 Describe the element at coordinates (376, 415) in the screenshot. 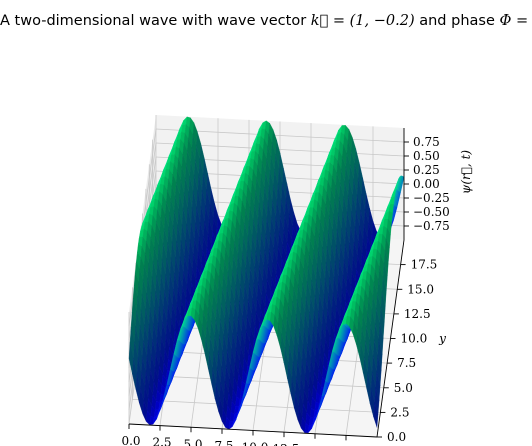

I see `surface-facet` at that location.